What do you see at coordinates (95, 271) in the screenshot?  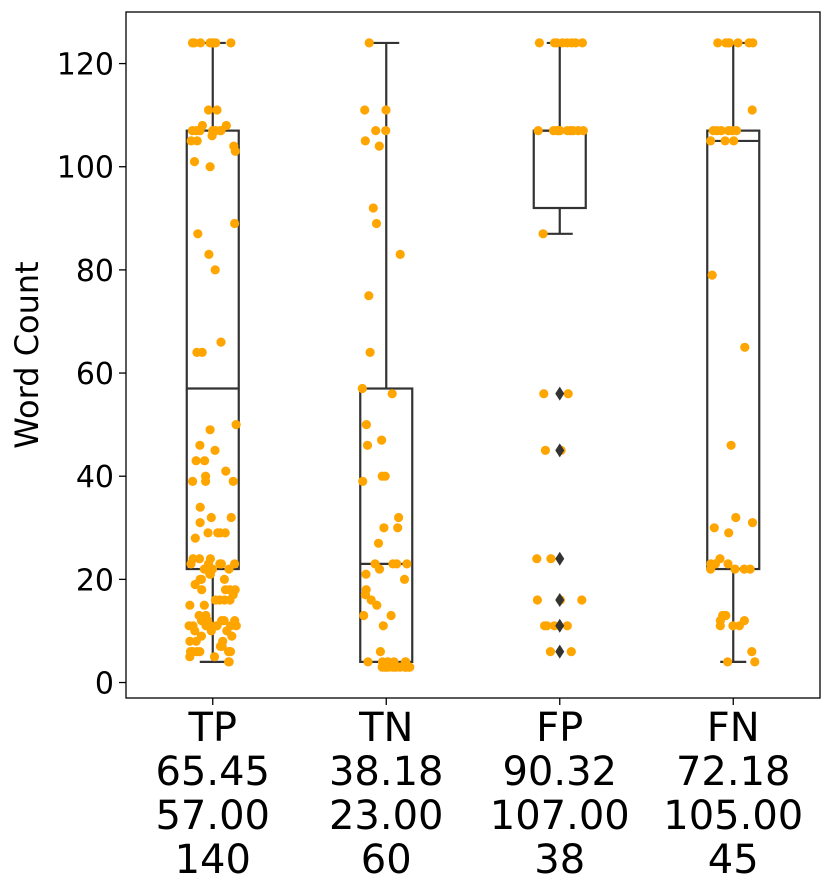 I see `y-tick-label: 80` at bounding box center [95, 271].